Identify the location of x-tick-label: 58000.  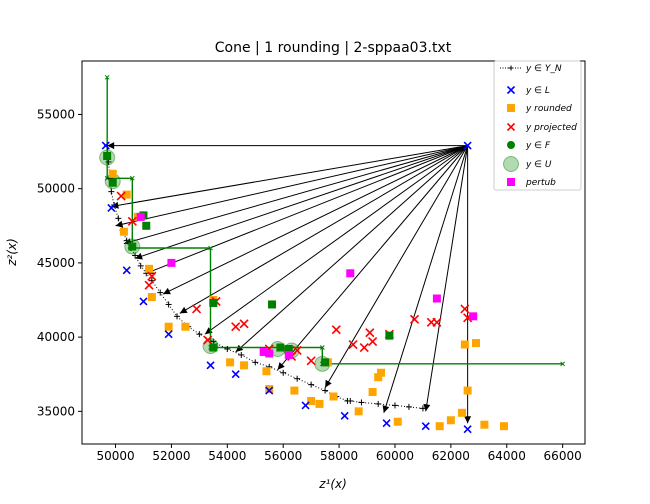
(339, 456).